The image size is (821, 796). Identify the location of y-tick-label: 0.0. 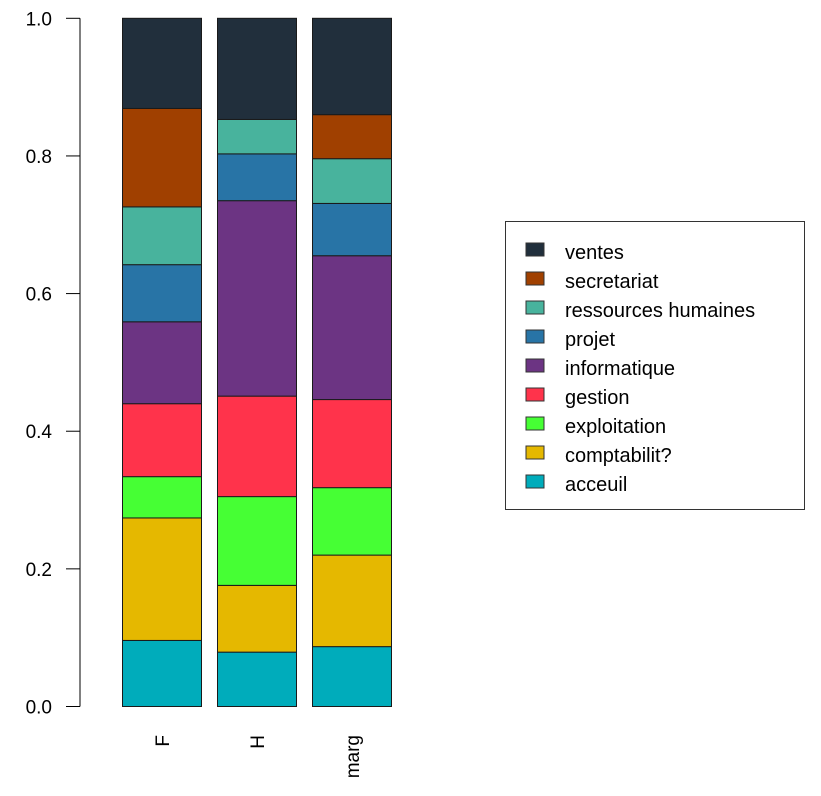
(39, 708).